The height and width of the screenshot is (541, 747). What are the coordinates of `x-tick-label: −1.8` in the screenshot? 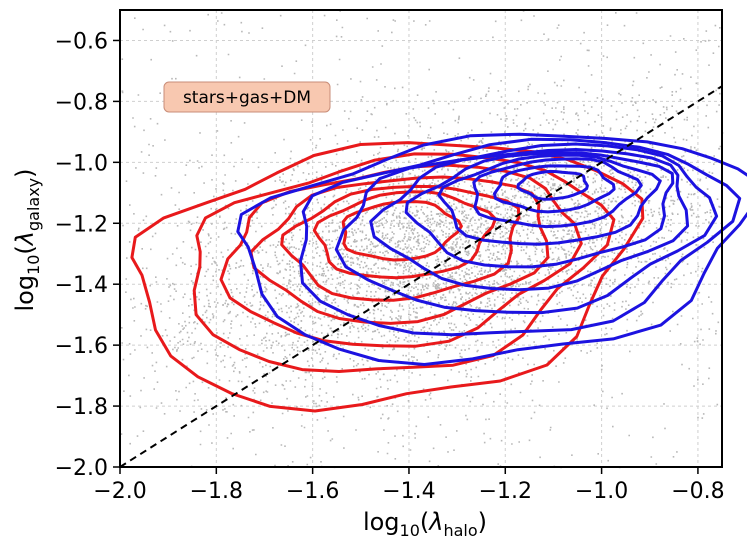 It's located at (216, 491).